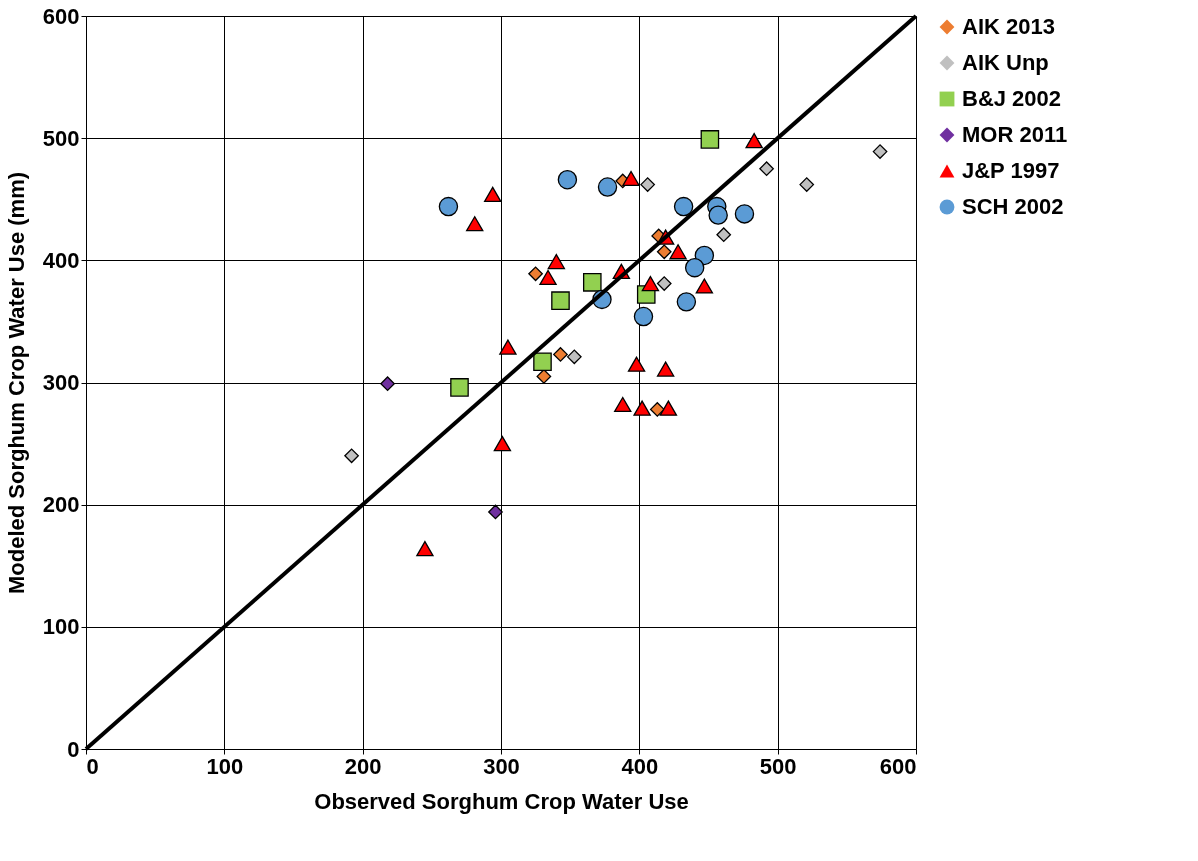 The height and width of the screenshot is (861, 1198). Describe the element at coordinates (73, 749) in the screenshot. I see `y-tick-label: 0` at that location.